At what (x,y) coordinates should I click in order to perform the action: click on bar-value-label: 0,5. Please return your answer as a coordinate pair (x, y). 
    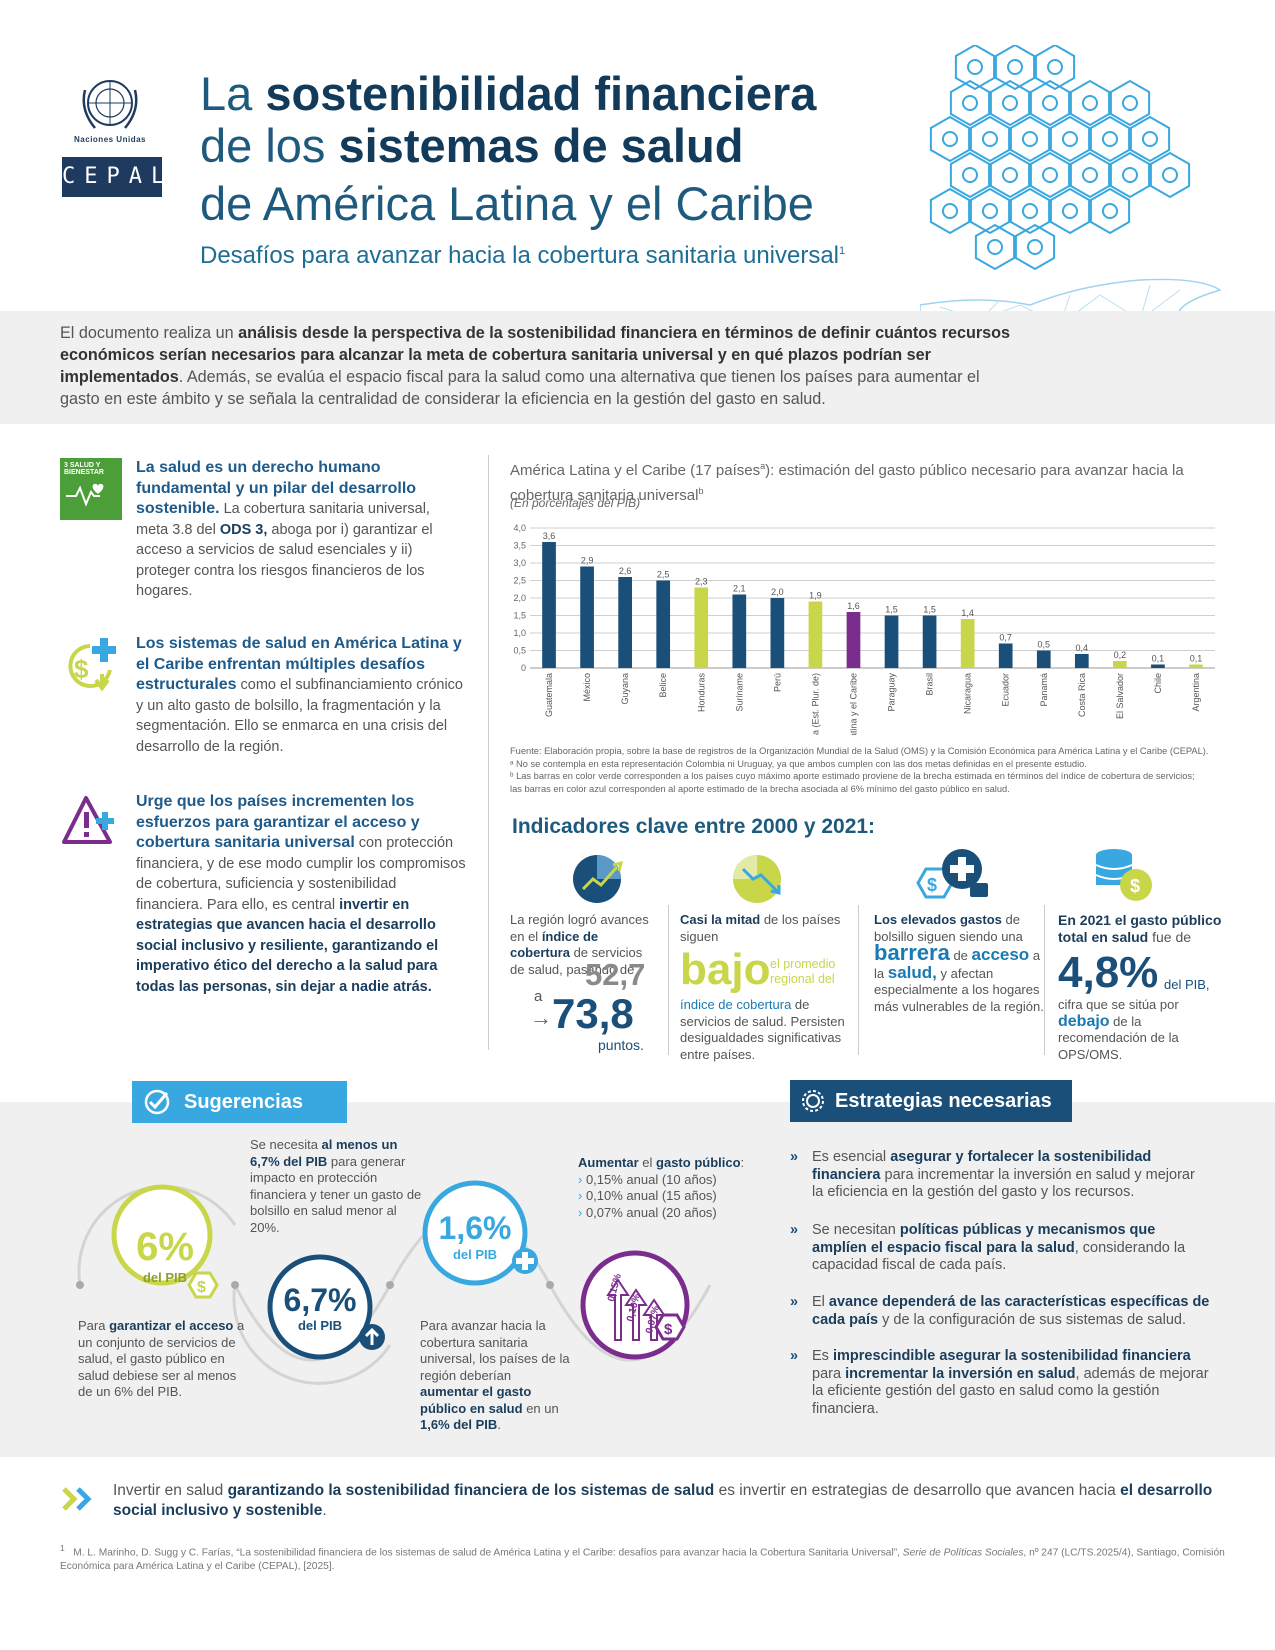
    Looking at the image, I should click on (1043, 645).